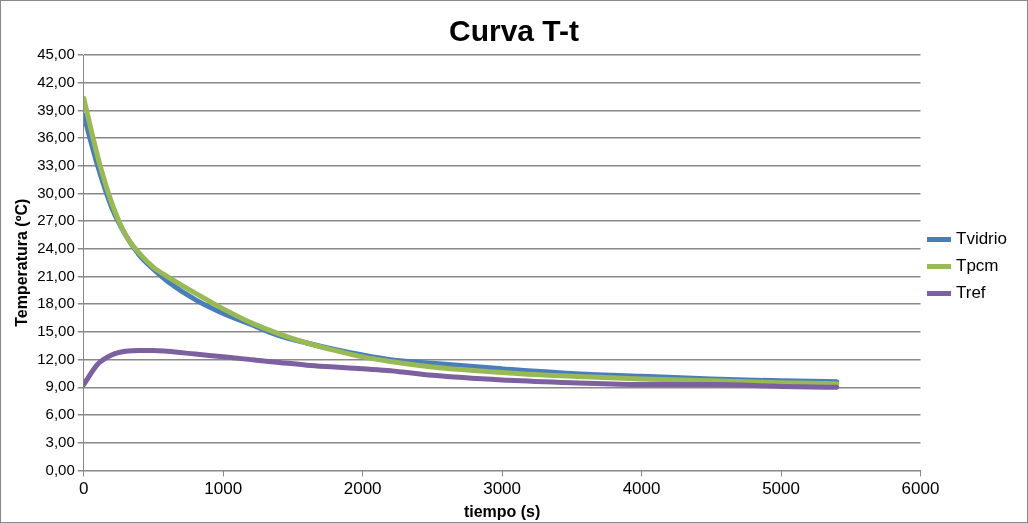 This screenshot has height=523, width=1028. What do you see at coordinates (977, 266) in the screenshot?
I see `legend-label: Tpcm` at bounding box center [977, 266].